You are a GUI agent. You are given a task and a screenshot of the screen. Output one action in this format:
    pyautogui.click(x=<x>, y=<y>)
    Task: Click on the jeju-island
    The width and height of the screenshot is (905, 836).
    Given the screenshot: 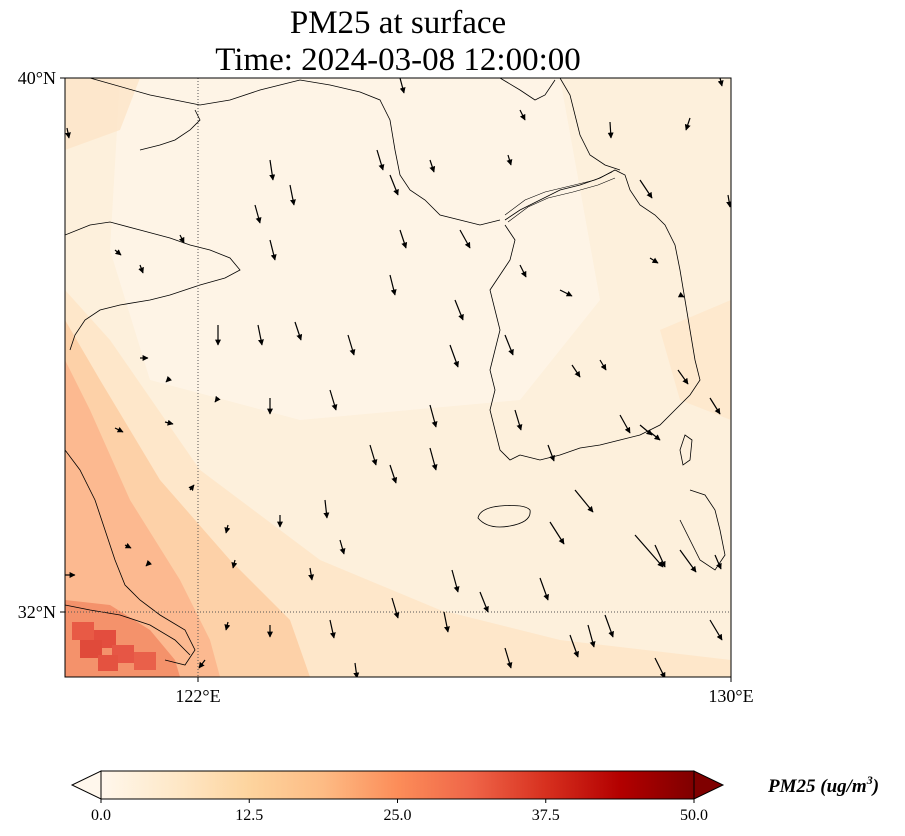 What is the action you would take?
    pyautogui.click(x=504, y=516)
    